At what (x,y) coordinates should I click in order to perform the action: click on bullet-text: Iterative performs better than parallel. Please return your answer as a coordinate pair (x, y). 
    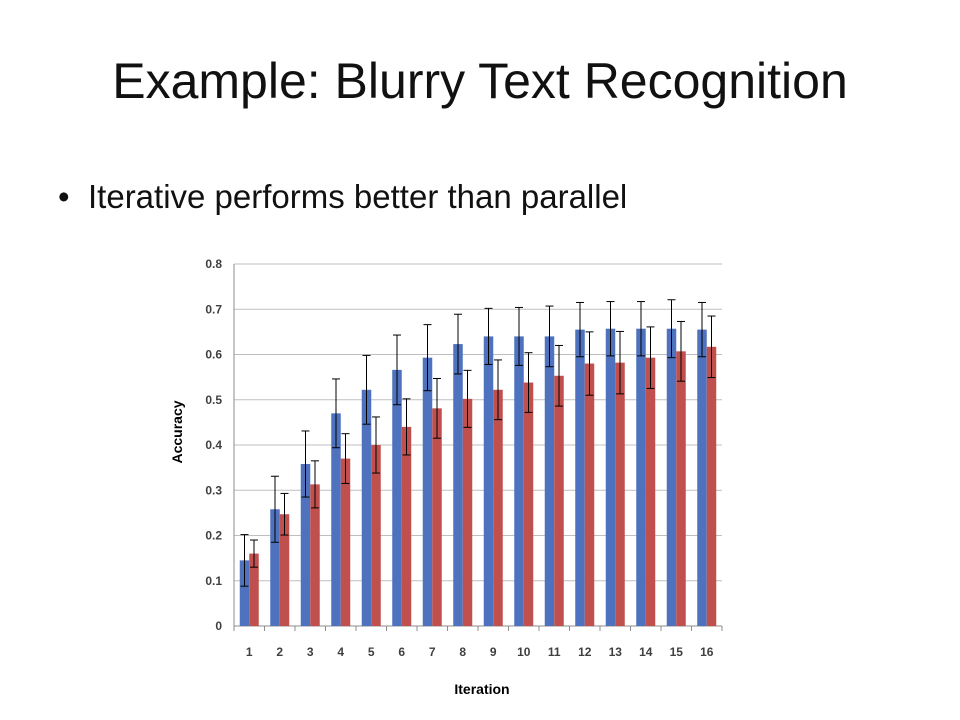
    Looking at the image, I should click on (358, 196).